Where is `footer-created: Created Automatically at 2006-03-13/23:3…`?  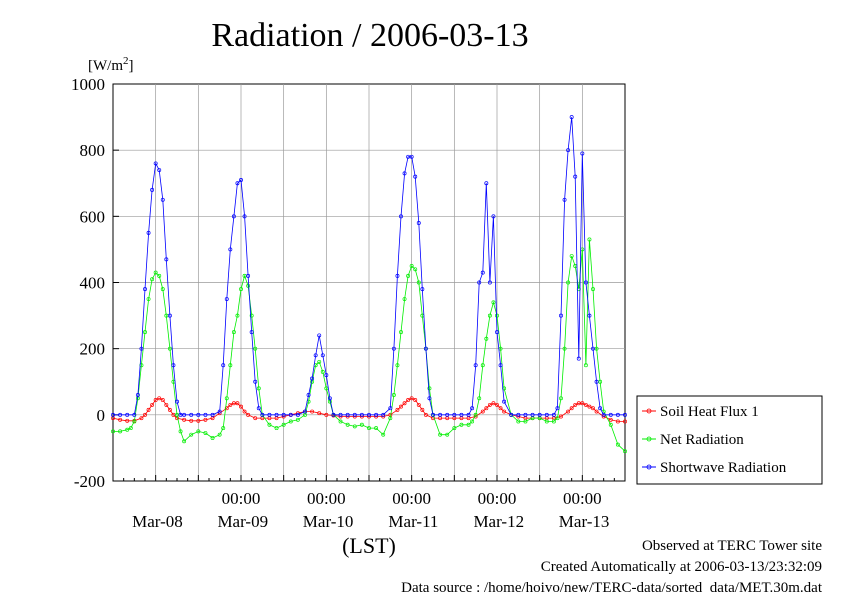
footer-created: Created Automatically at 2006-03-13/23:3… is located at coordinates (681, 567).